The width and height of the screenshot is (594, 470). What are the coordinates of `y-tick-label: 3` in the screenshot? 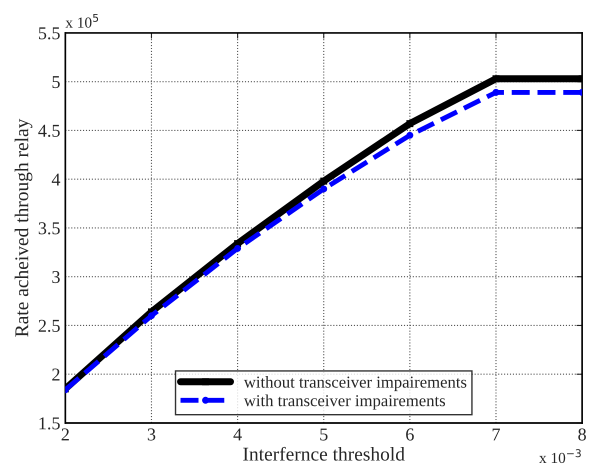 It's located at (56, 277).